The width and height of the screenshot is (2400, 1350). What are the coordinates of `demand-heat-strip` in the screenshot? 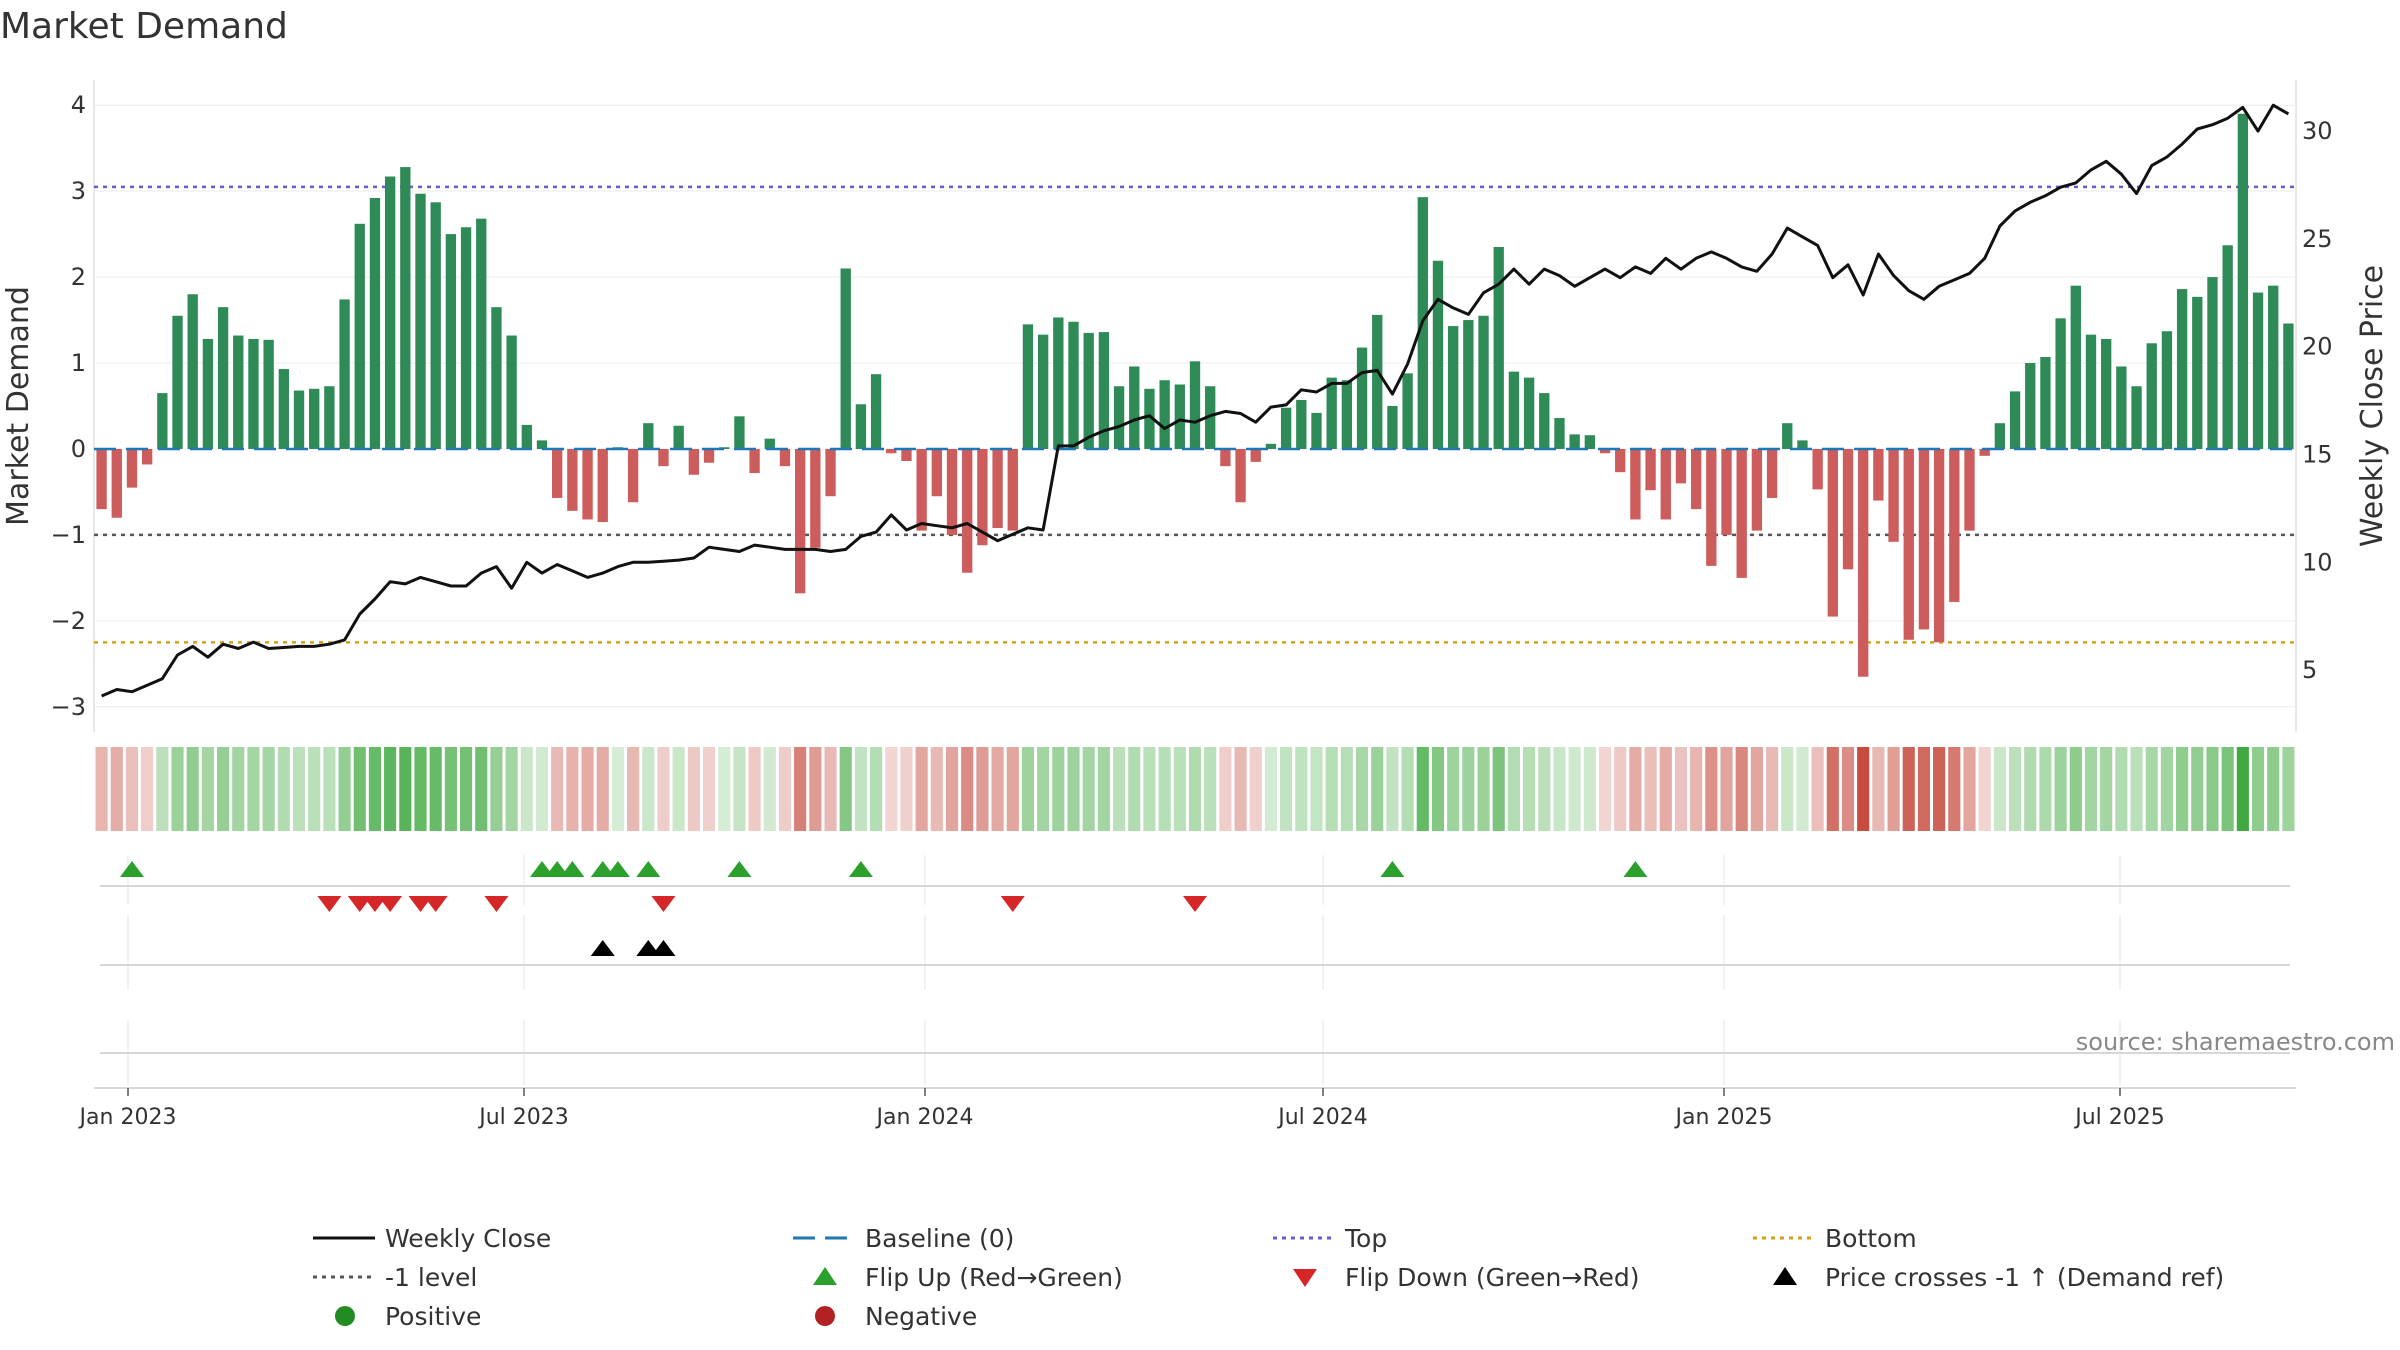 It's located at (1195, 789).